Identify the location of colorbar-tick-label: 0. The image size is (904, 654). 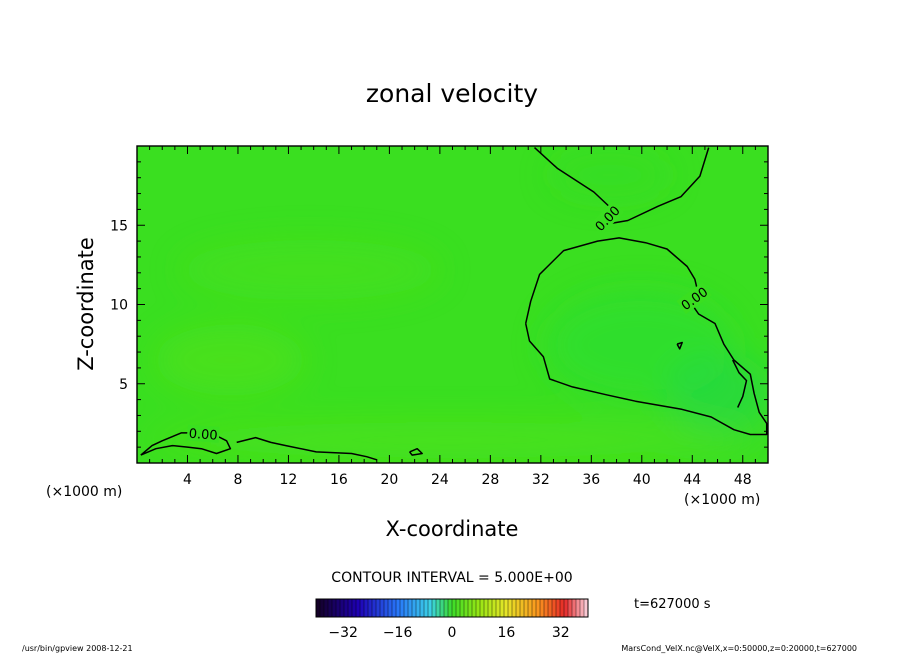
(452, 633).